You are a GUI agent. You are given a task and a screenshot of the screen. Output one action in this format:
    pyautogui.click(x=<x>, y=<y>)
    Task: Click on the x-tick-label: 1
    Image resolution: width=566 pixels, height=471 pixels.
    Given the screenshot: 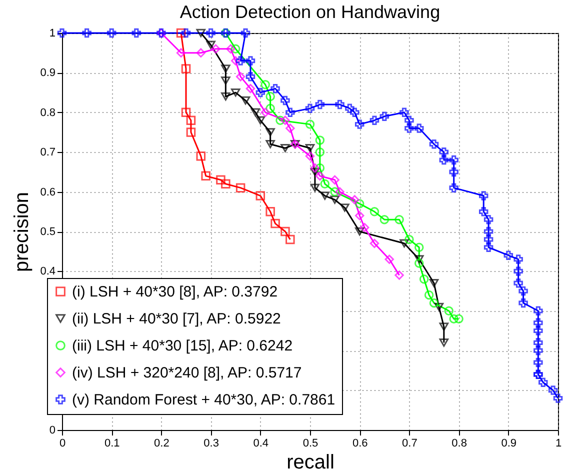 What is the action you would take?
    pyautogui.click(x=558, y=444)
    